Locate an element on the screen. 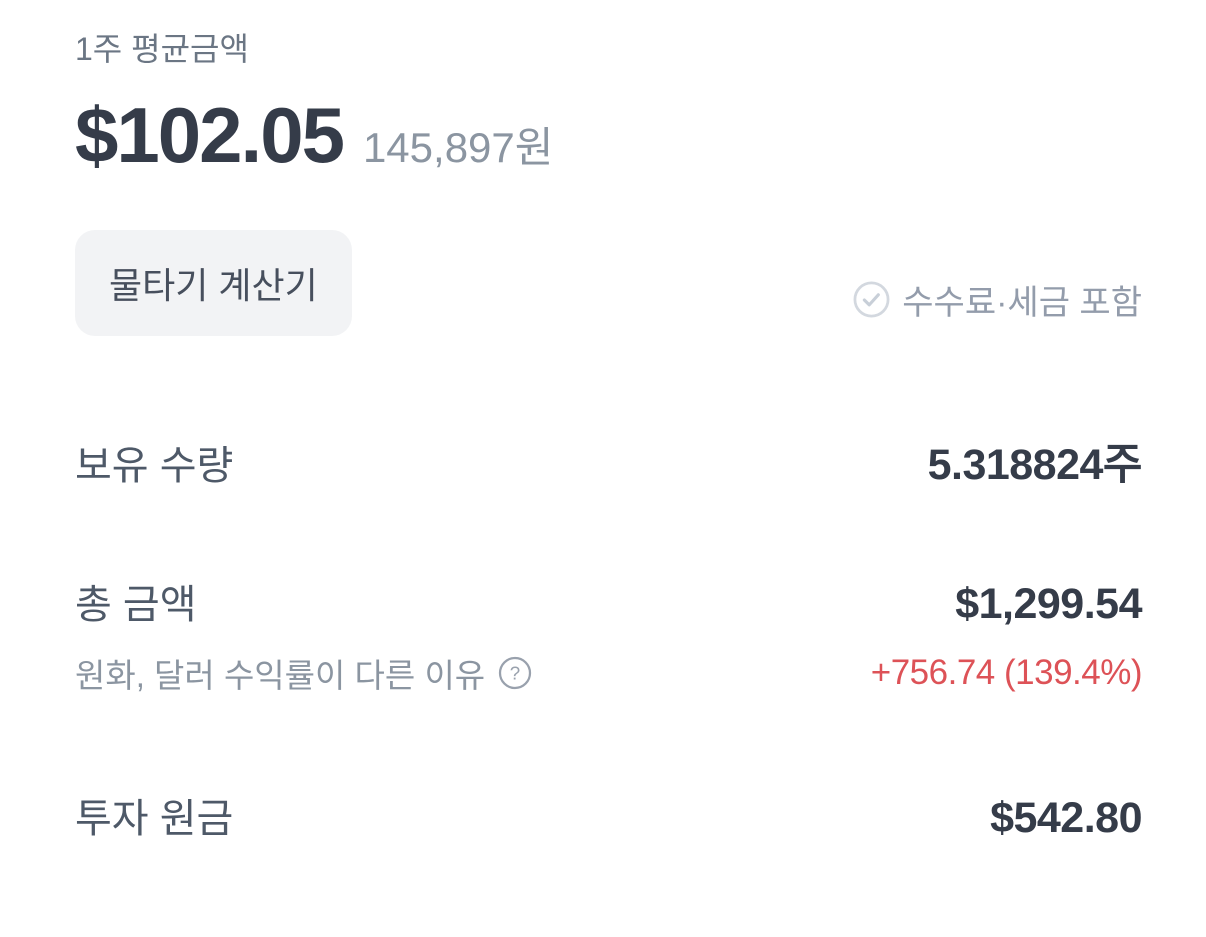 The width and height of the screenshot is (1206, 937). avg-price-usd: $102.05 is located at coordinates (210, 135).